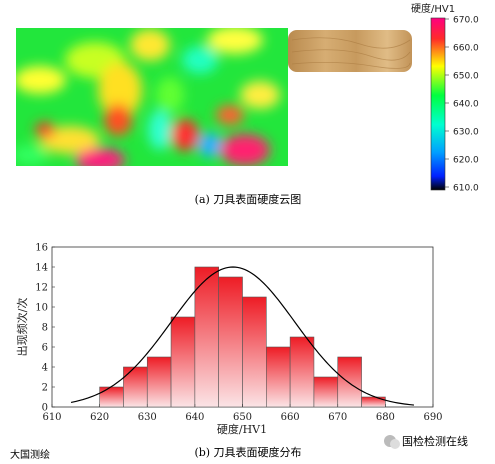  What do you see at coordinates (45, 328) in the screenshot?
I see `y-tick-label: 8` at bounding box center [45, 328].